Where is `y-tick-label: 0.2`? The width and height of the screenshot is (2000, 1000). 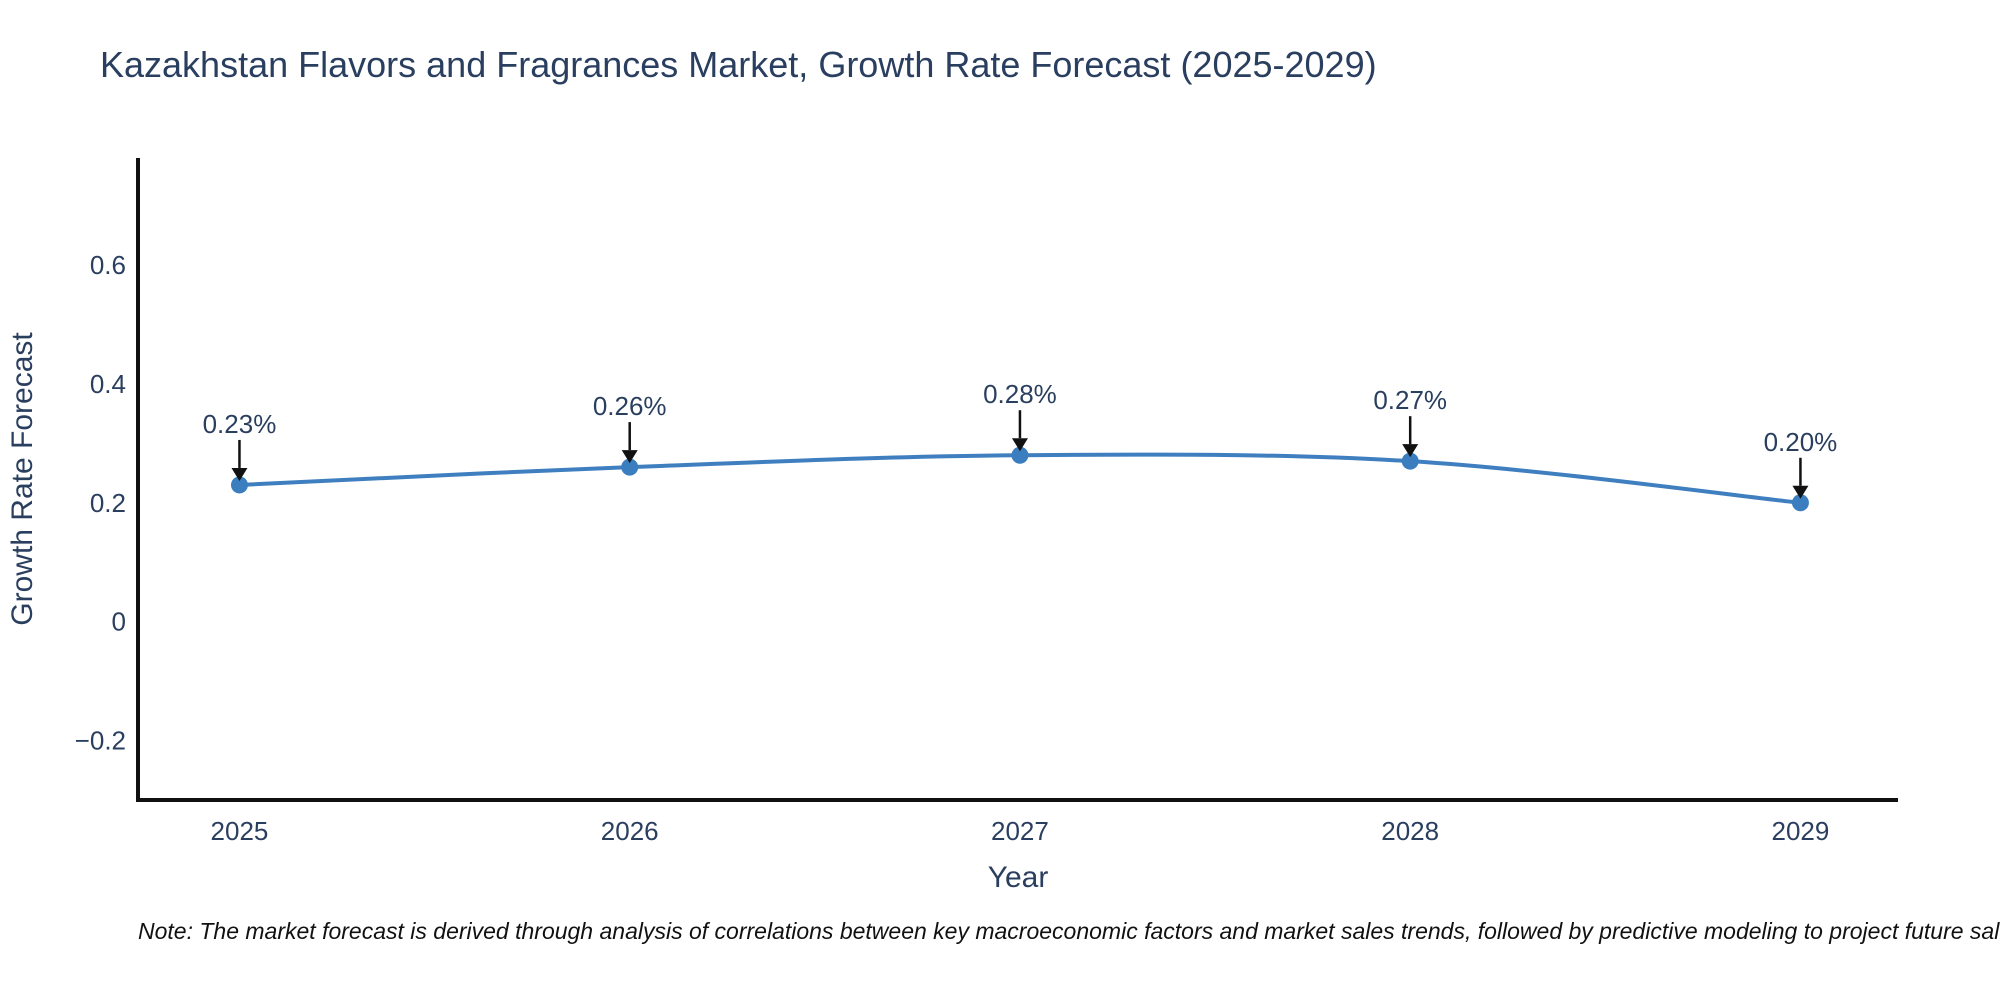 y-tick-label: 0.2 is located at coordinates (108, 503).